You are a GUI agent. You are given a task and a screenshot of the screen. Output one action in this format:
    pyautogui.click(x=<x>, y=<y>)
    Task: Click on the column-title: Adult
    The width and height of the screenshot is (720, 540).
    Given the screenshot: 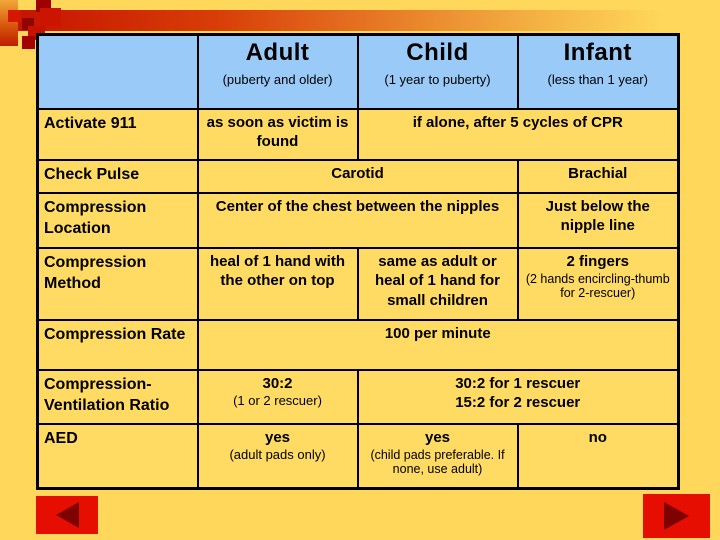 What is the action you would take?
    pyautogui.click(x=277, y=52)
    